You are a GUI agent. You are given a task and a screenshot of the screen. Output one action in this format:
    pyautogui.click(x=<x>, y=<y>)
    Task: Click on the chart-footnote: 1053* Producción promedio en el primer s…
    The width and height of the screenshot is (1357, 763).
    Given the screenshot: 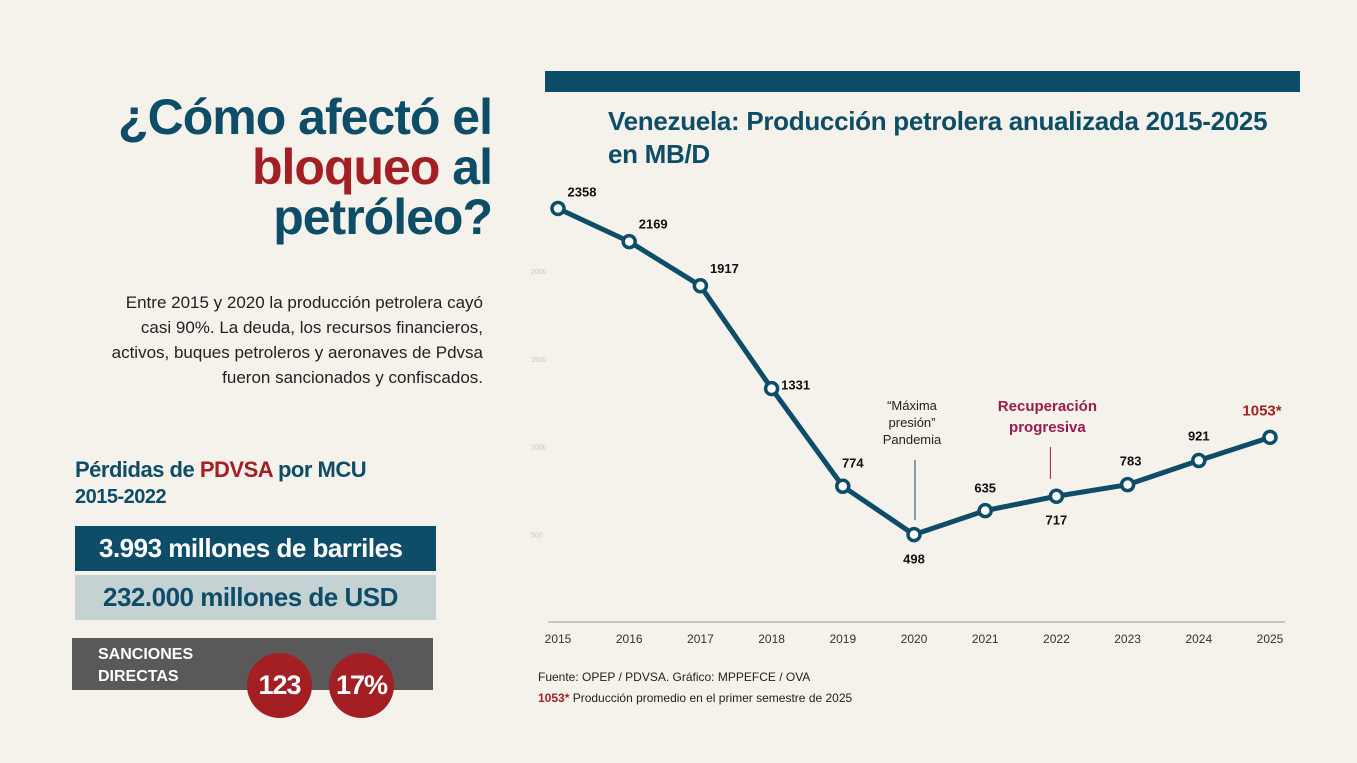 What is the action you would take?
    pyautogui.click(x=695, y=698)
    